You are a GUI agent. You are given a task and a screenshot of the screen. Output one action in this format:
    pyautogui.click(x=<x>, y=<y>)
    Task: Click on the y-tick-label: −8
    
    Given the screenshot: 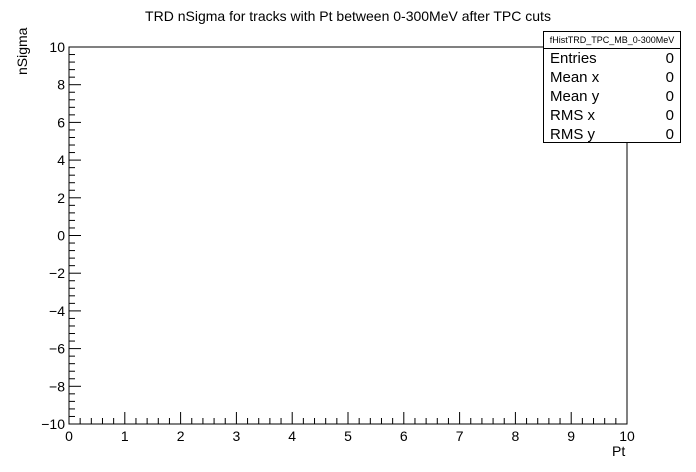 What is the action you would take?
    pyautogui.click(x=57, y=386)
    